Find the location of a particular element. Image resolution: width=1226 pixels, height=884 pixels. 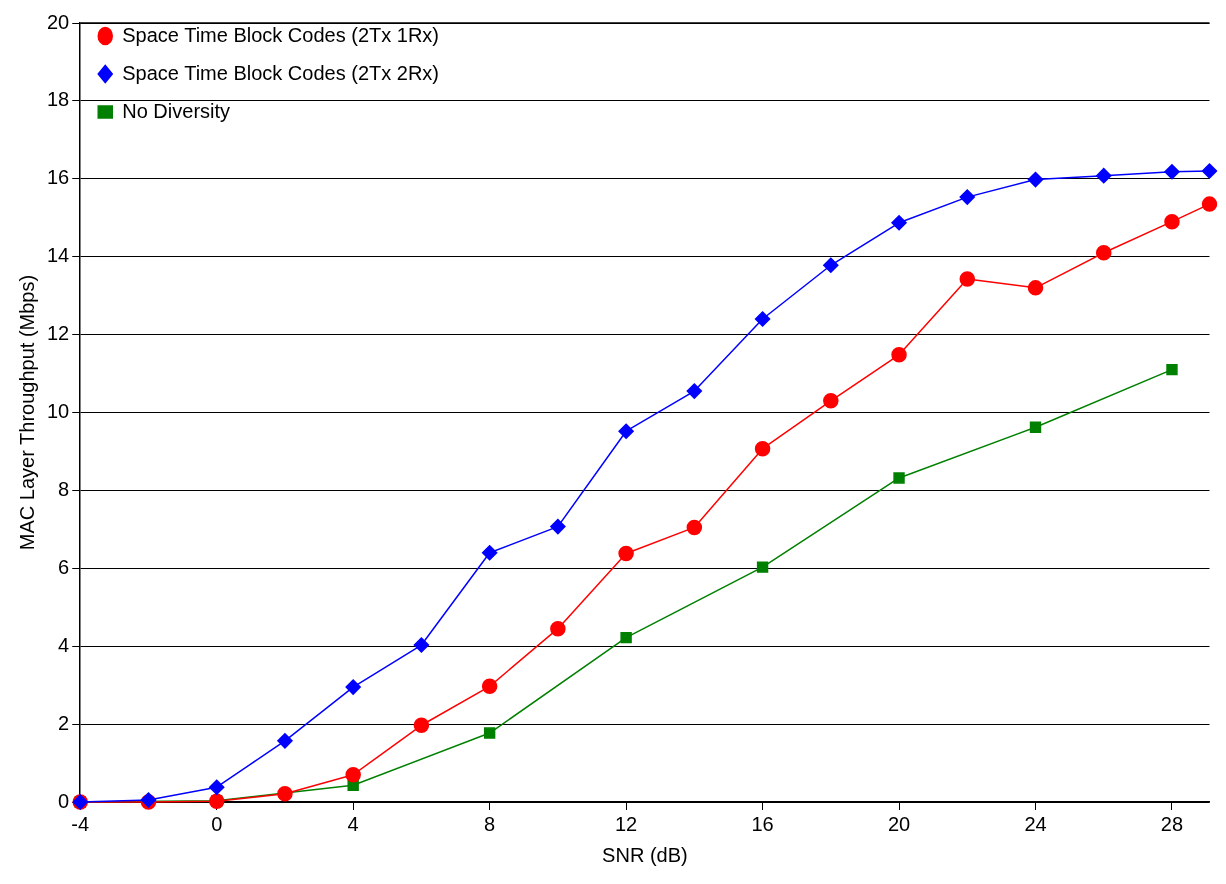

x-tick-label: 4 is located at coordinates (353, 823).